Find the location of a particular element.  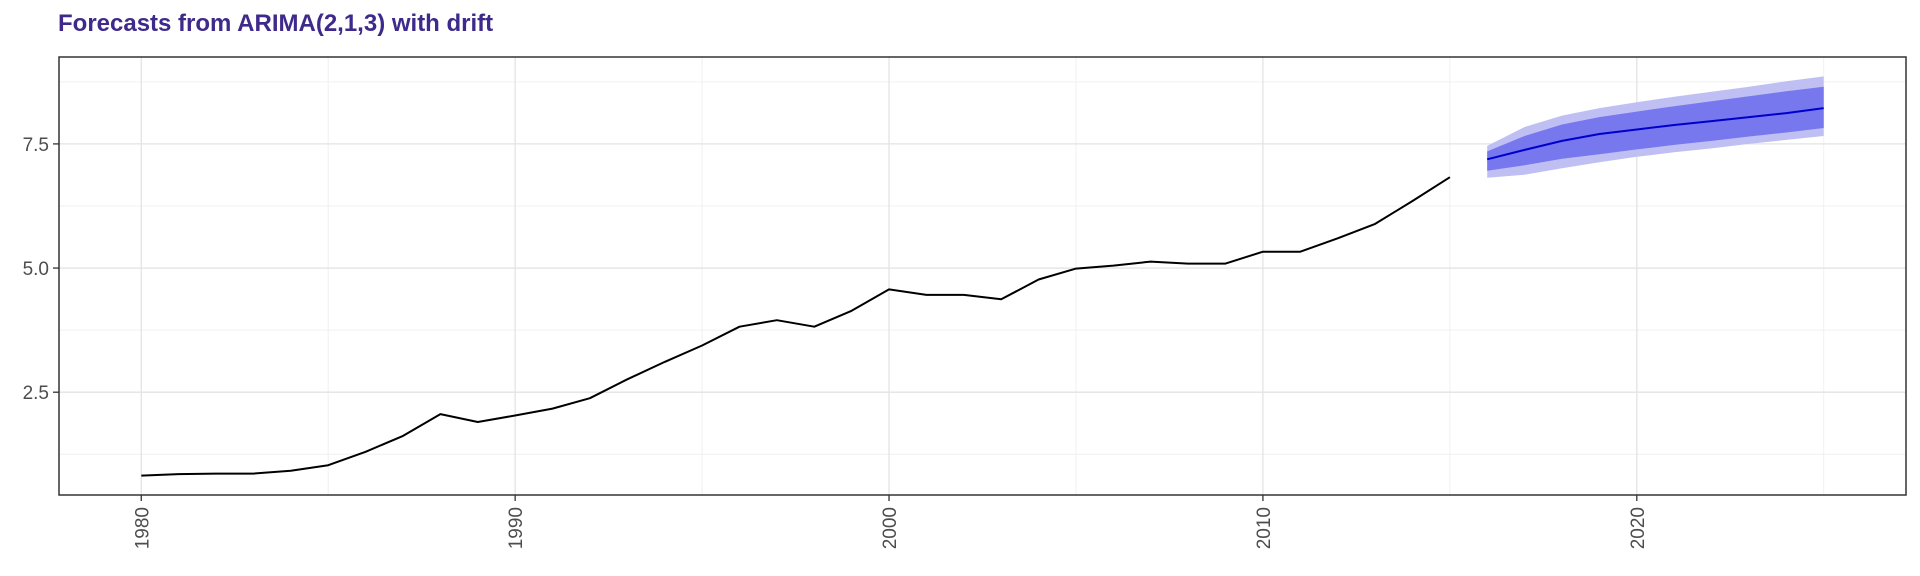

x-tick-label: 2020 is located at coordinates (1638, 528).